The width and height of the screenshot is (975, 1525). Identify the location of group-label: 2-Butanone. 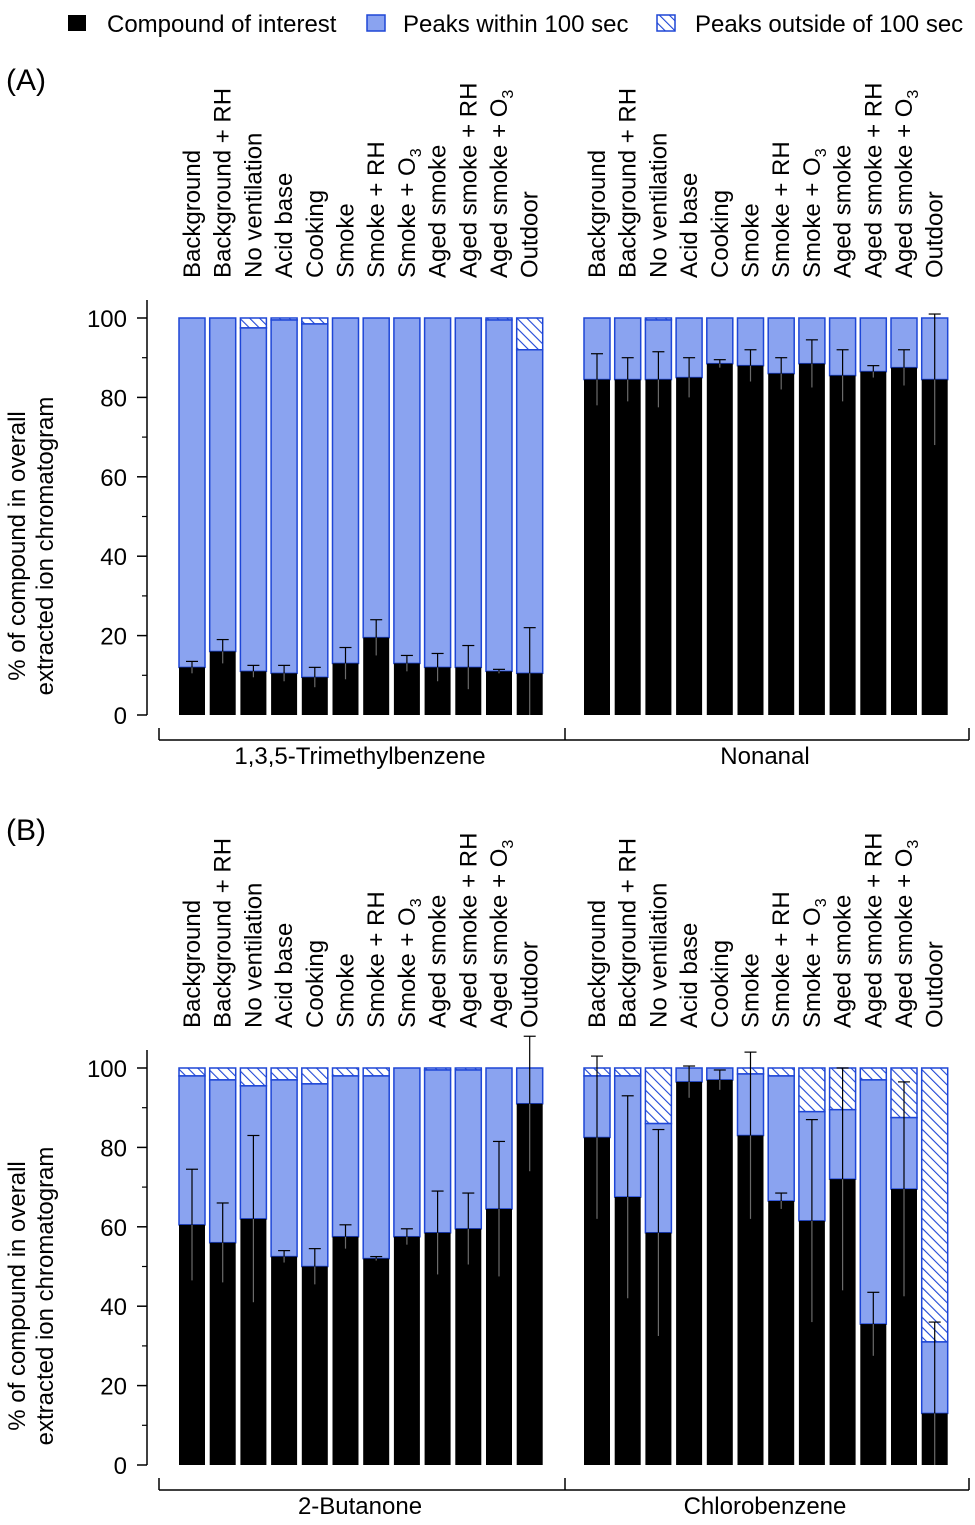
(360, 1506).